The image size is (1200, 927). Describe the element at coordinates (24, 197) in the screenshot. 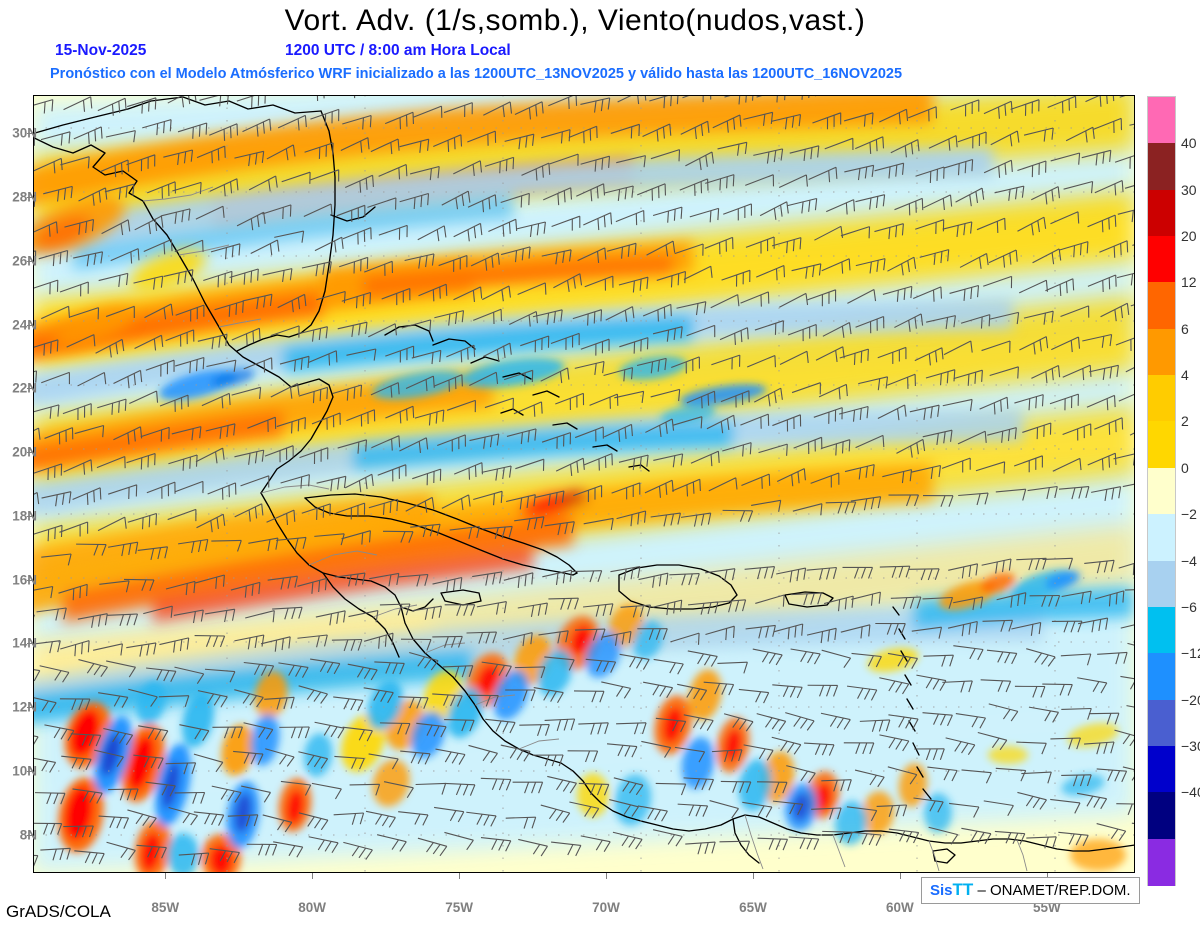

I see `lat-label-28n: 28N` at that location.